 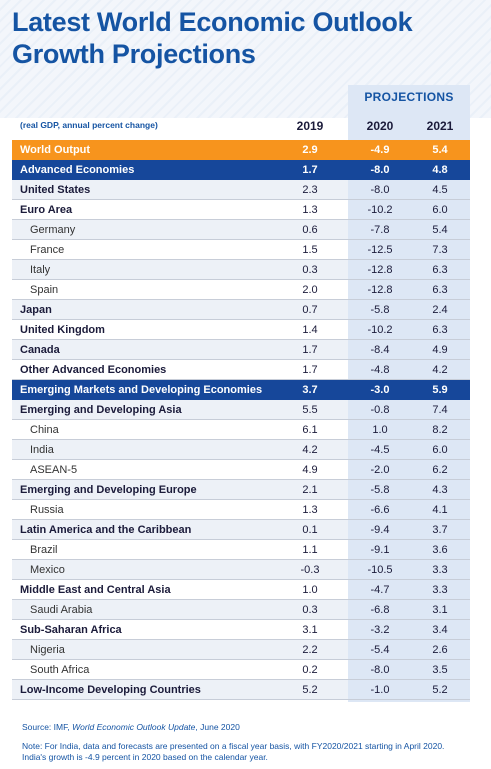 What do you see at coordinates (241, 250) in the screenshot?
I see `table-row: France 1.5 -12.5 7.3` at bounding box center [241, 250].